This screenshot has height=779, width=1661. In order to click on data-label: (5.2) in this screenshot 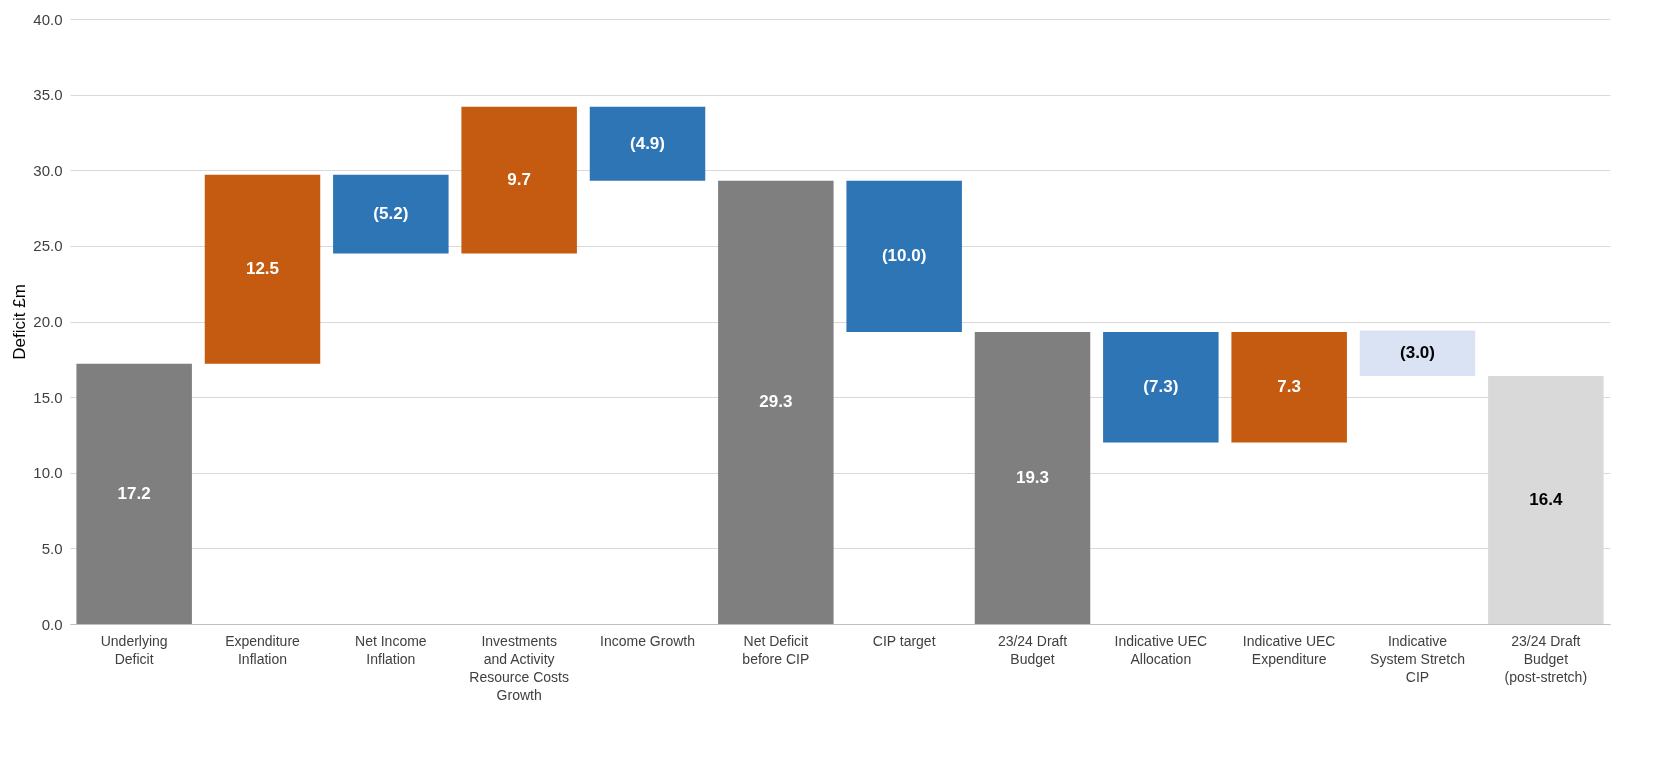, I will do `click(391, 214)`.